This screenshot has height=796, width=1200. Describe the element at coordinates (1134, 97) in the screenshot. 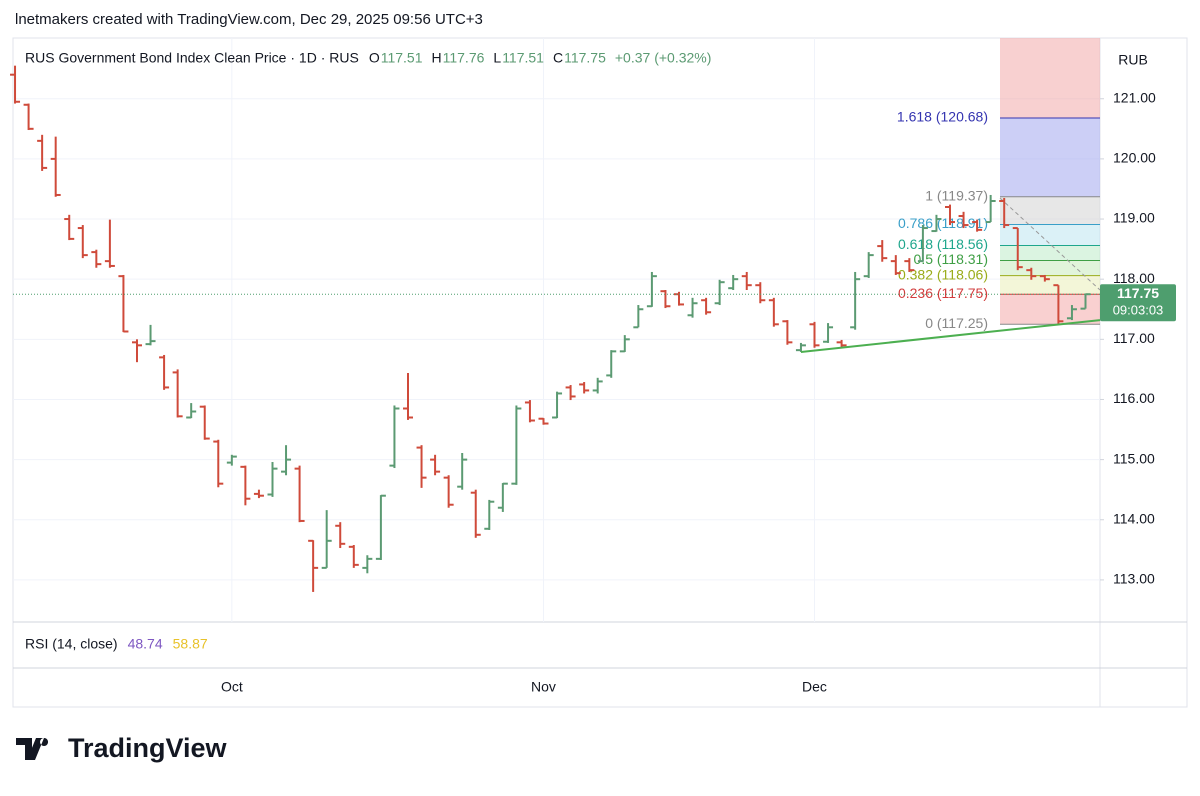

I see `y-tick-label: 121.00` at that location.